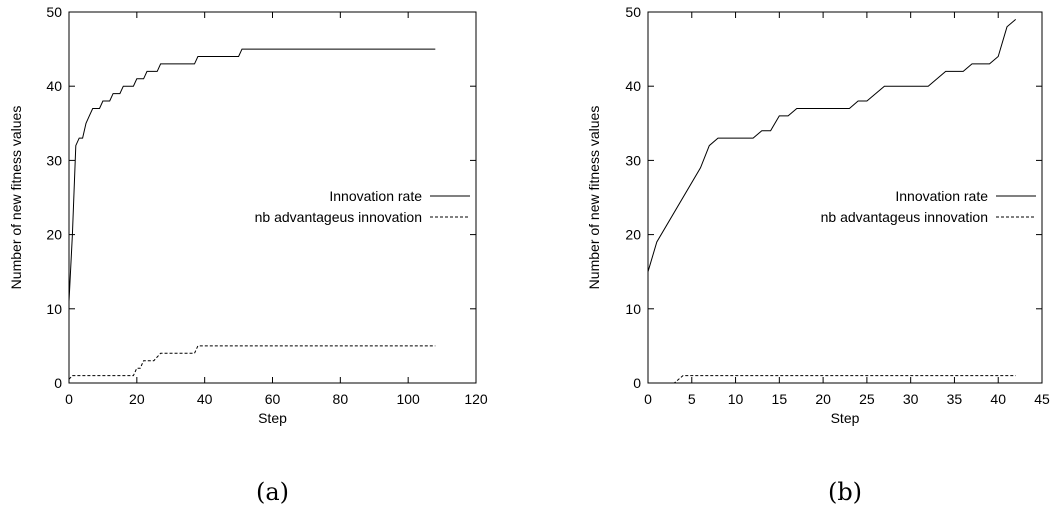 This screenshot has width=1060, height=510. What do you see at coordinates (911, 399) in the screenshot?
I see `x-tick-label: 30` at bounding box center [911, 399].